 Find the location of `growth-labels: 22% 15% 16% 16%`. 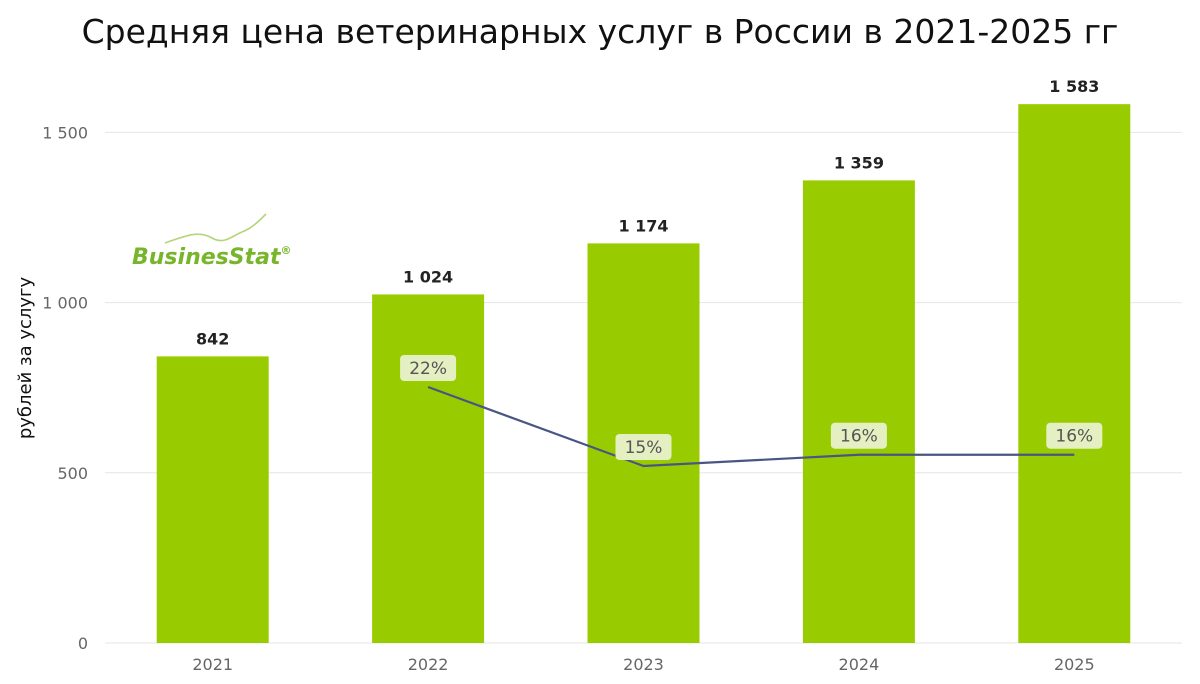

growth-labels: 22% 15% 16% 16% is located at coordinates (751, 407).